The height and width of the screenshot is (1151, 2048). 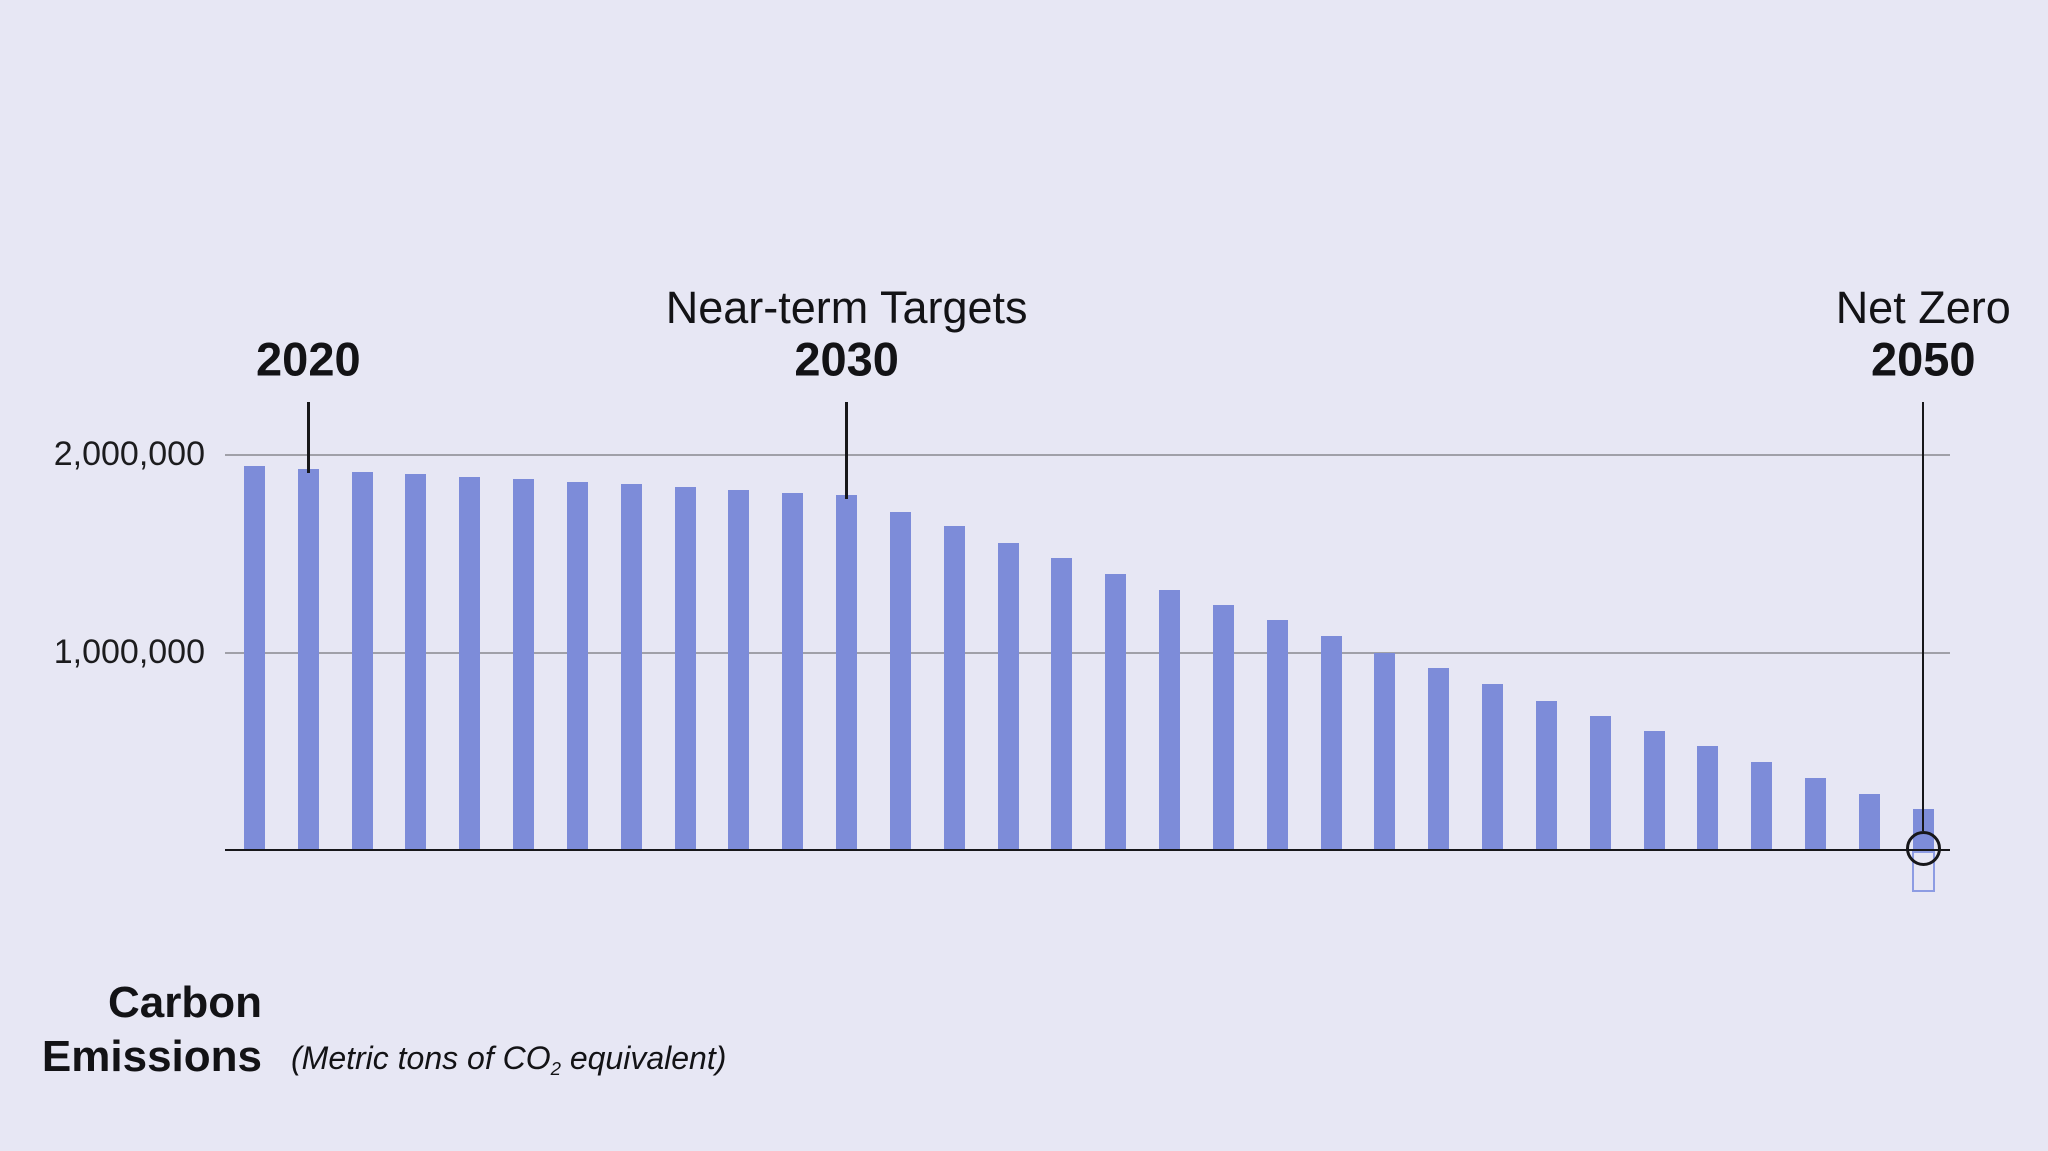 I want to click on bar-2028, so click(x=739, y=670).